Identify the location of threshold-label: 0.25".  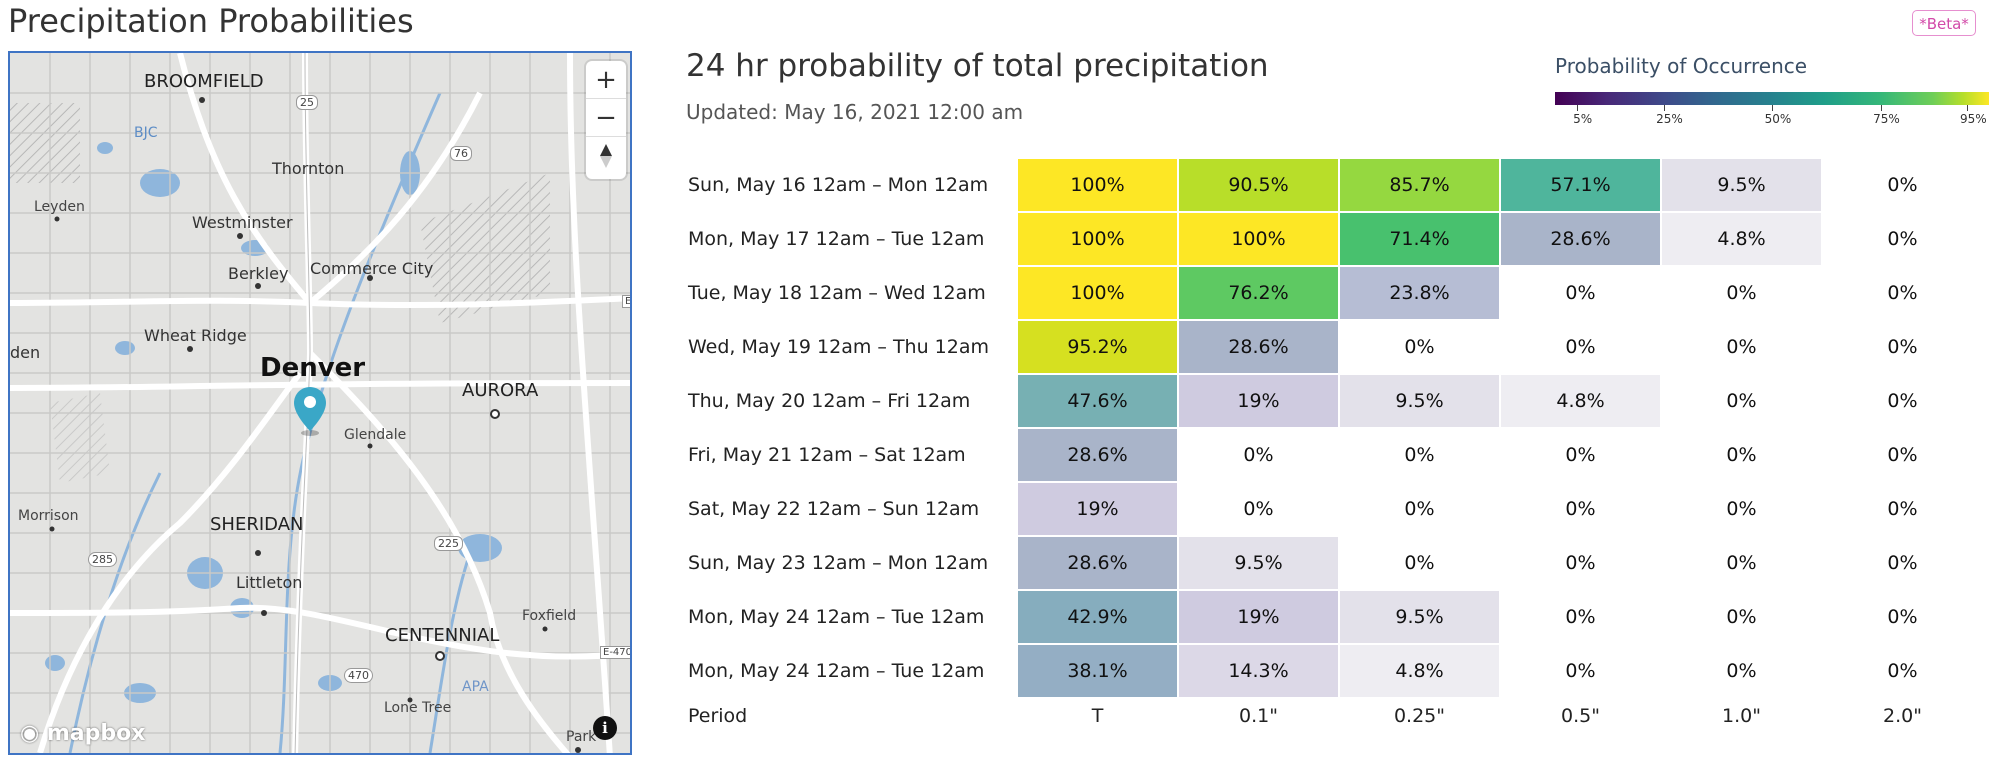
(1419, 716).